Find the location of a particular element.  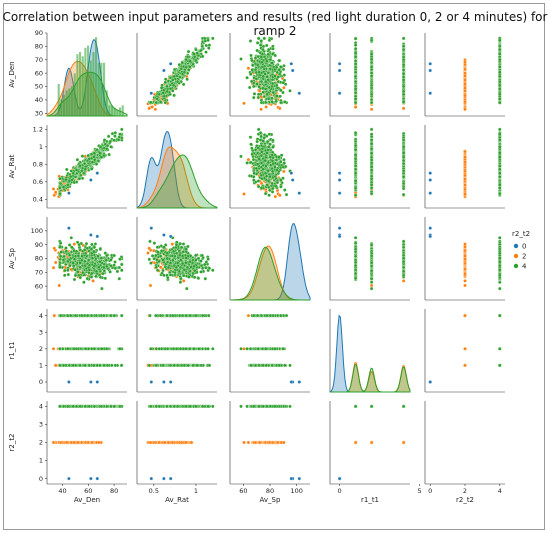

panel-Av_Den-vs-r1_t1 is located at coordinates (370, 74).